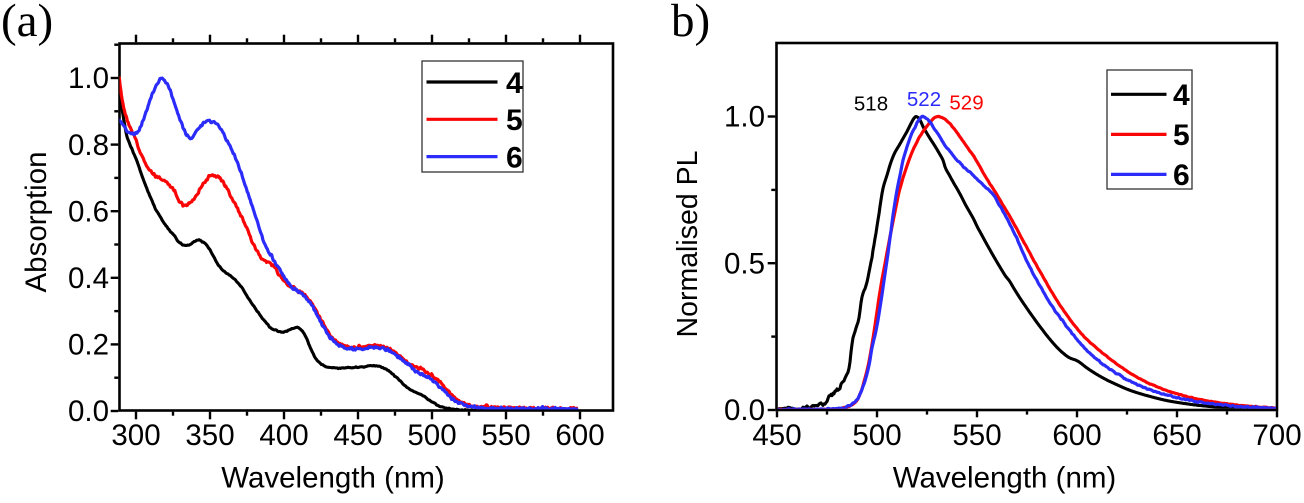 This screenshot has height=503, width=1304. What do you see at coordinates (88, 278) in the screenshot?
I see `svg-text: 0.4` at bounding box center [88, 278].